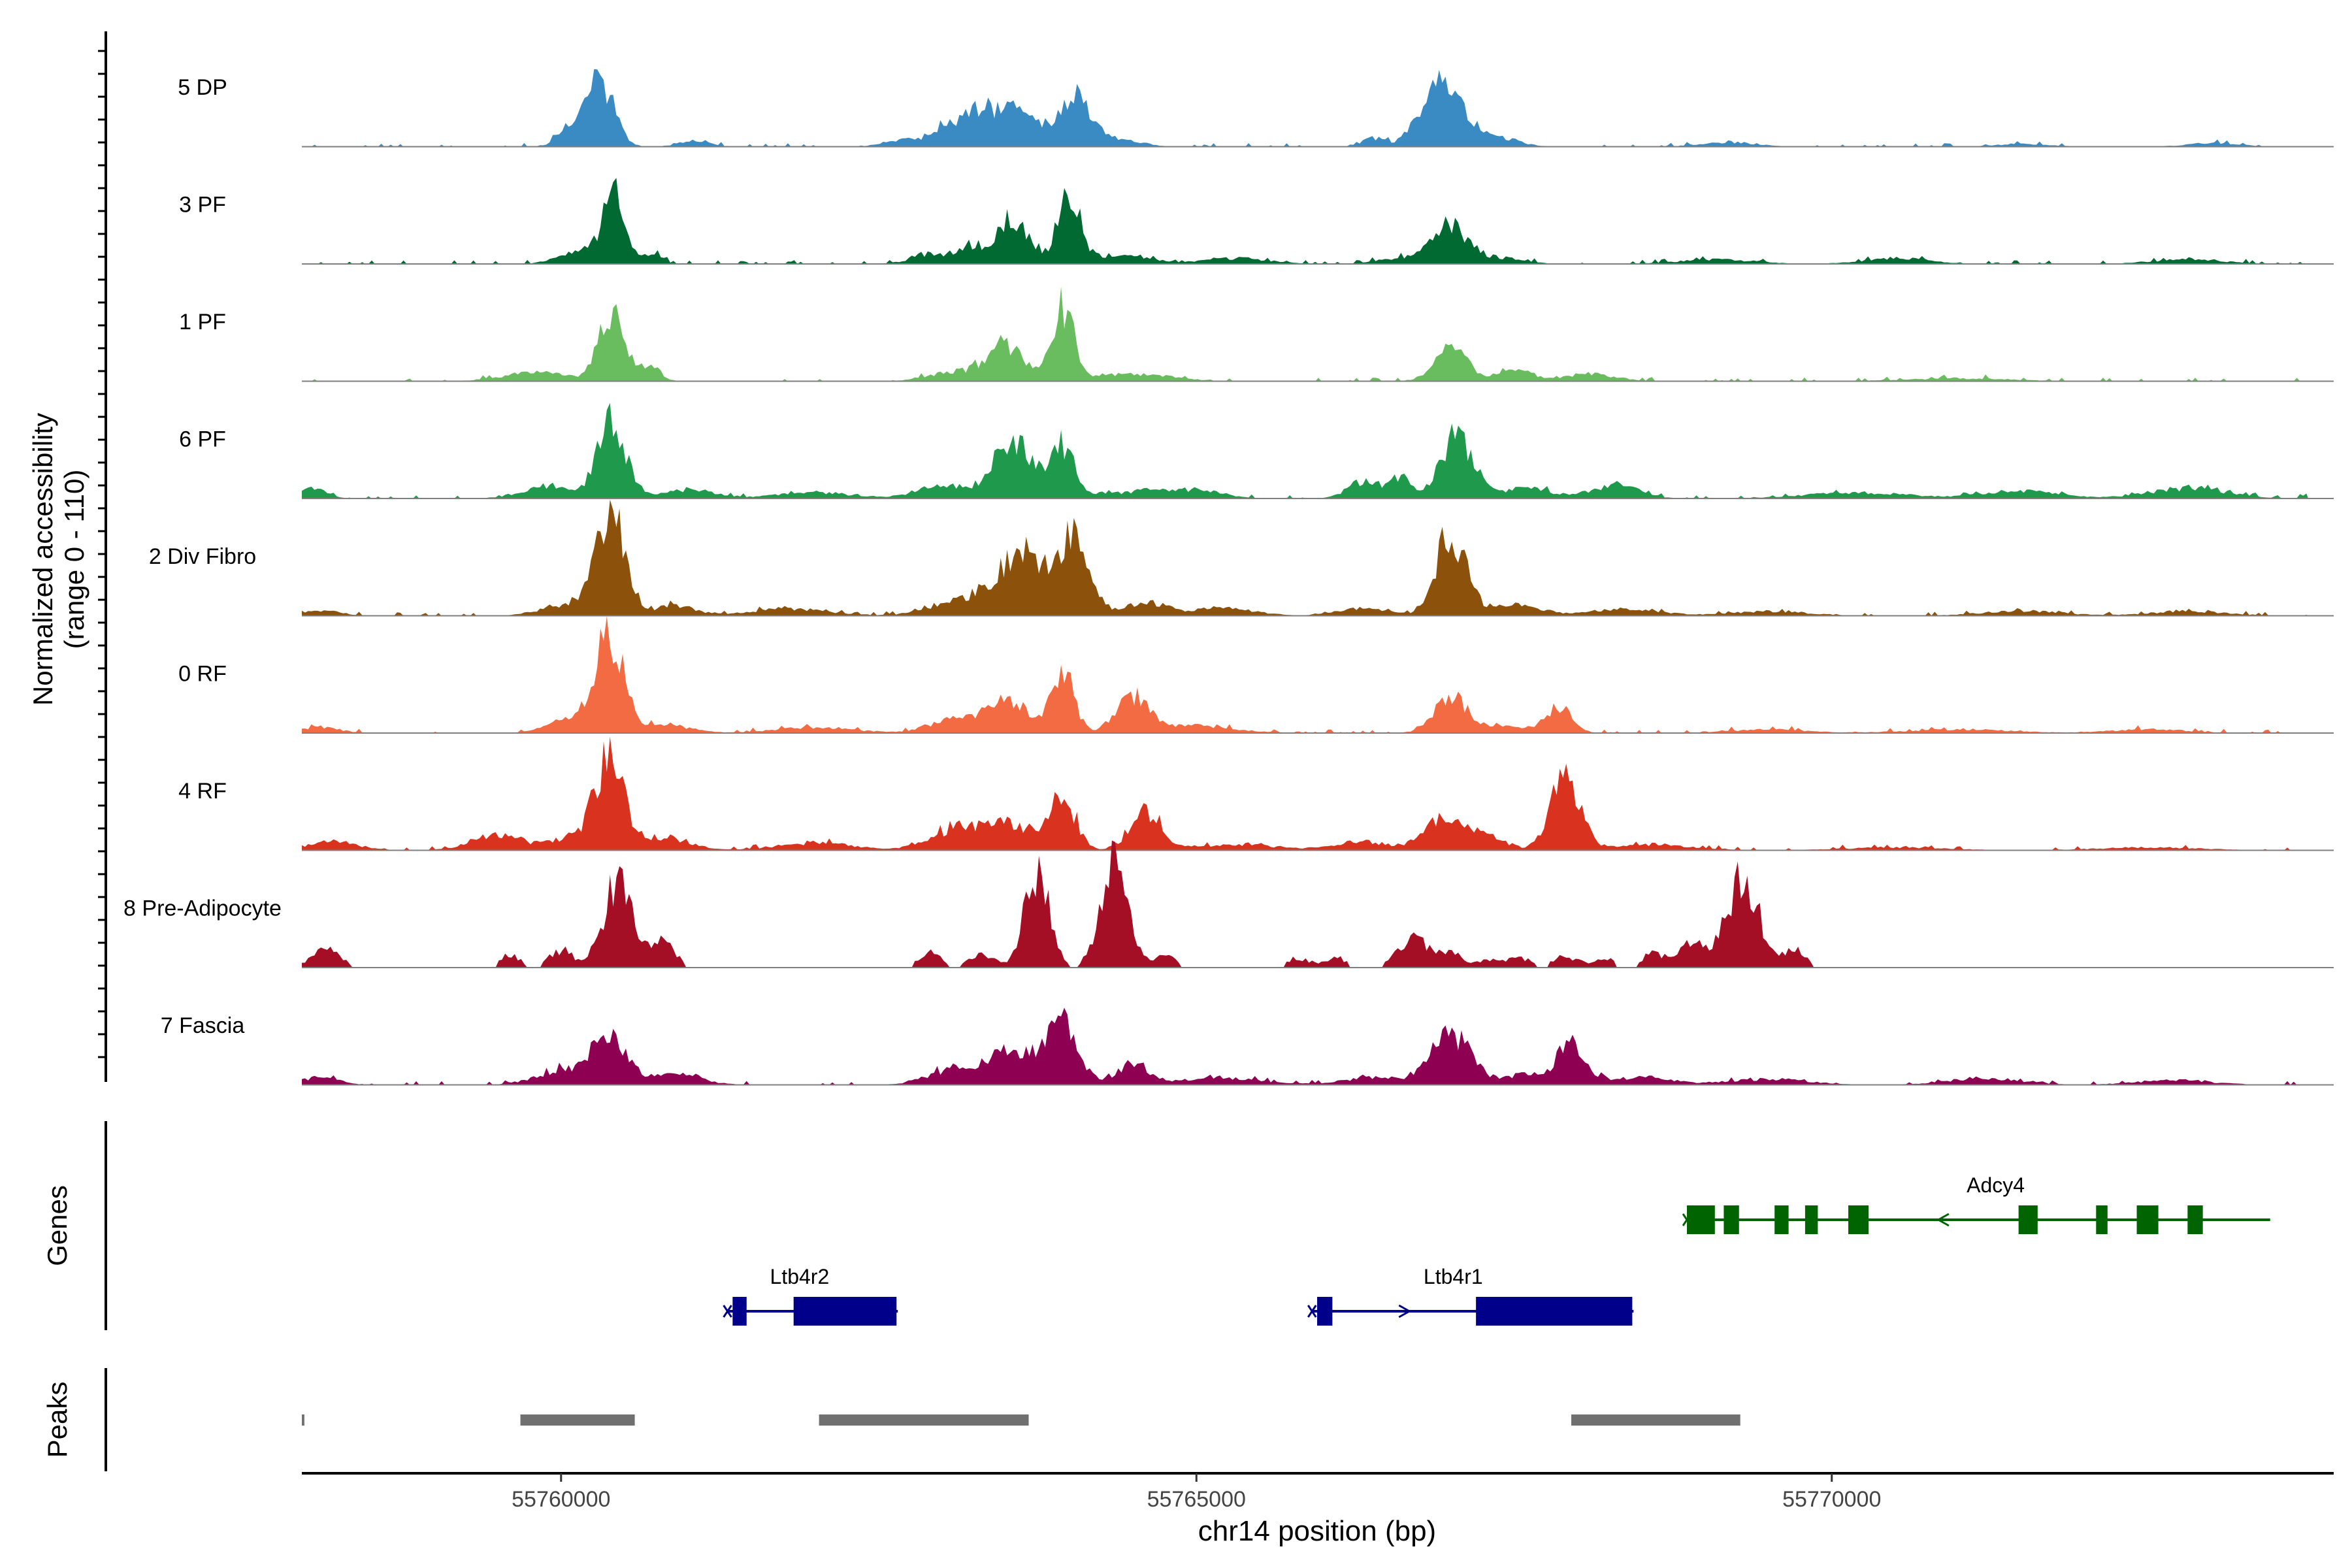 This screenshot has height=1568, width=2352. I want to click on peak-regions, so click(1021, 1420).